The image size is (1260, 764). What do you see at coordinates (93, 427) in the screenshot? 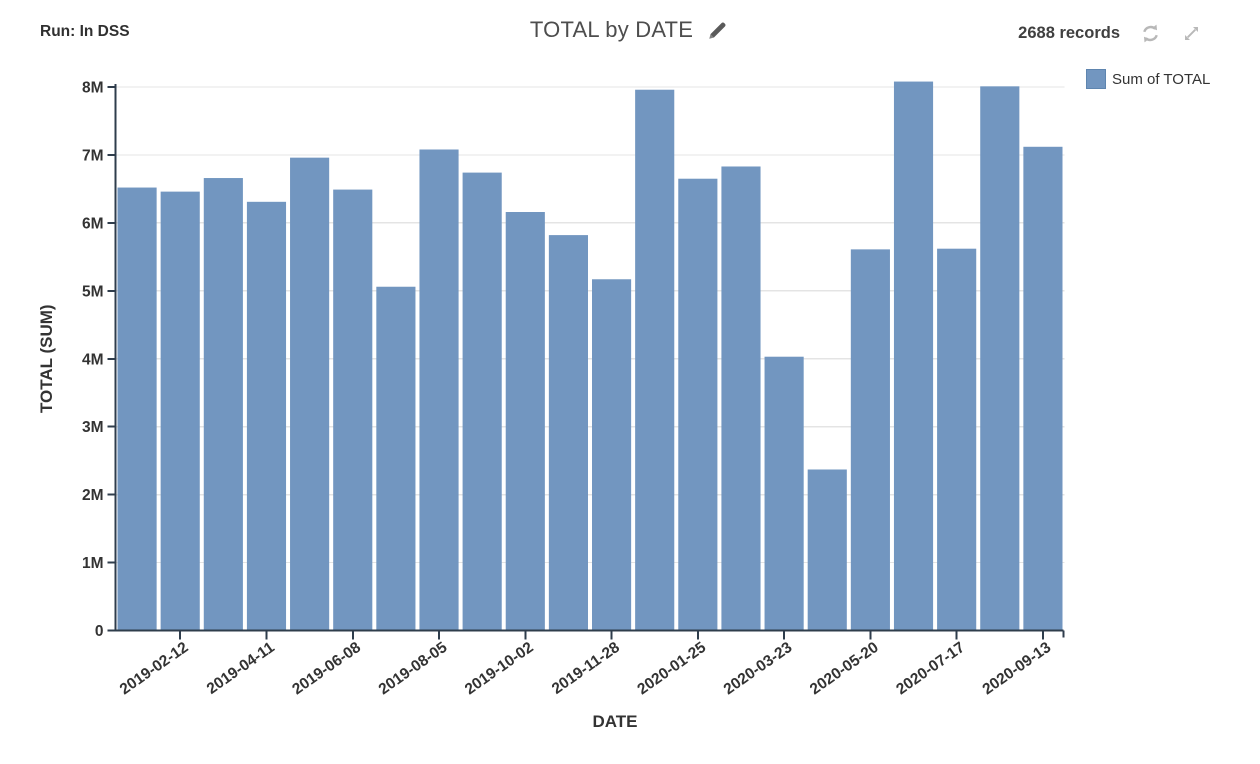
I see `y-tick-label: 3M` at bounding box center [93, 427].